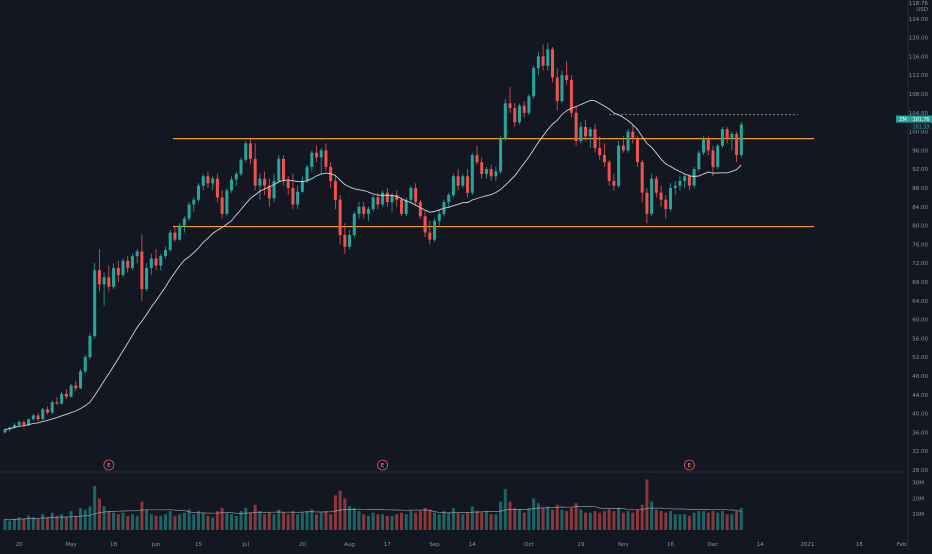 This screenshot has height=554, width=932. I want to click on earnings-marker, so click(109, 465).